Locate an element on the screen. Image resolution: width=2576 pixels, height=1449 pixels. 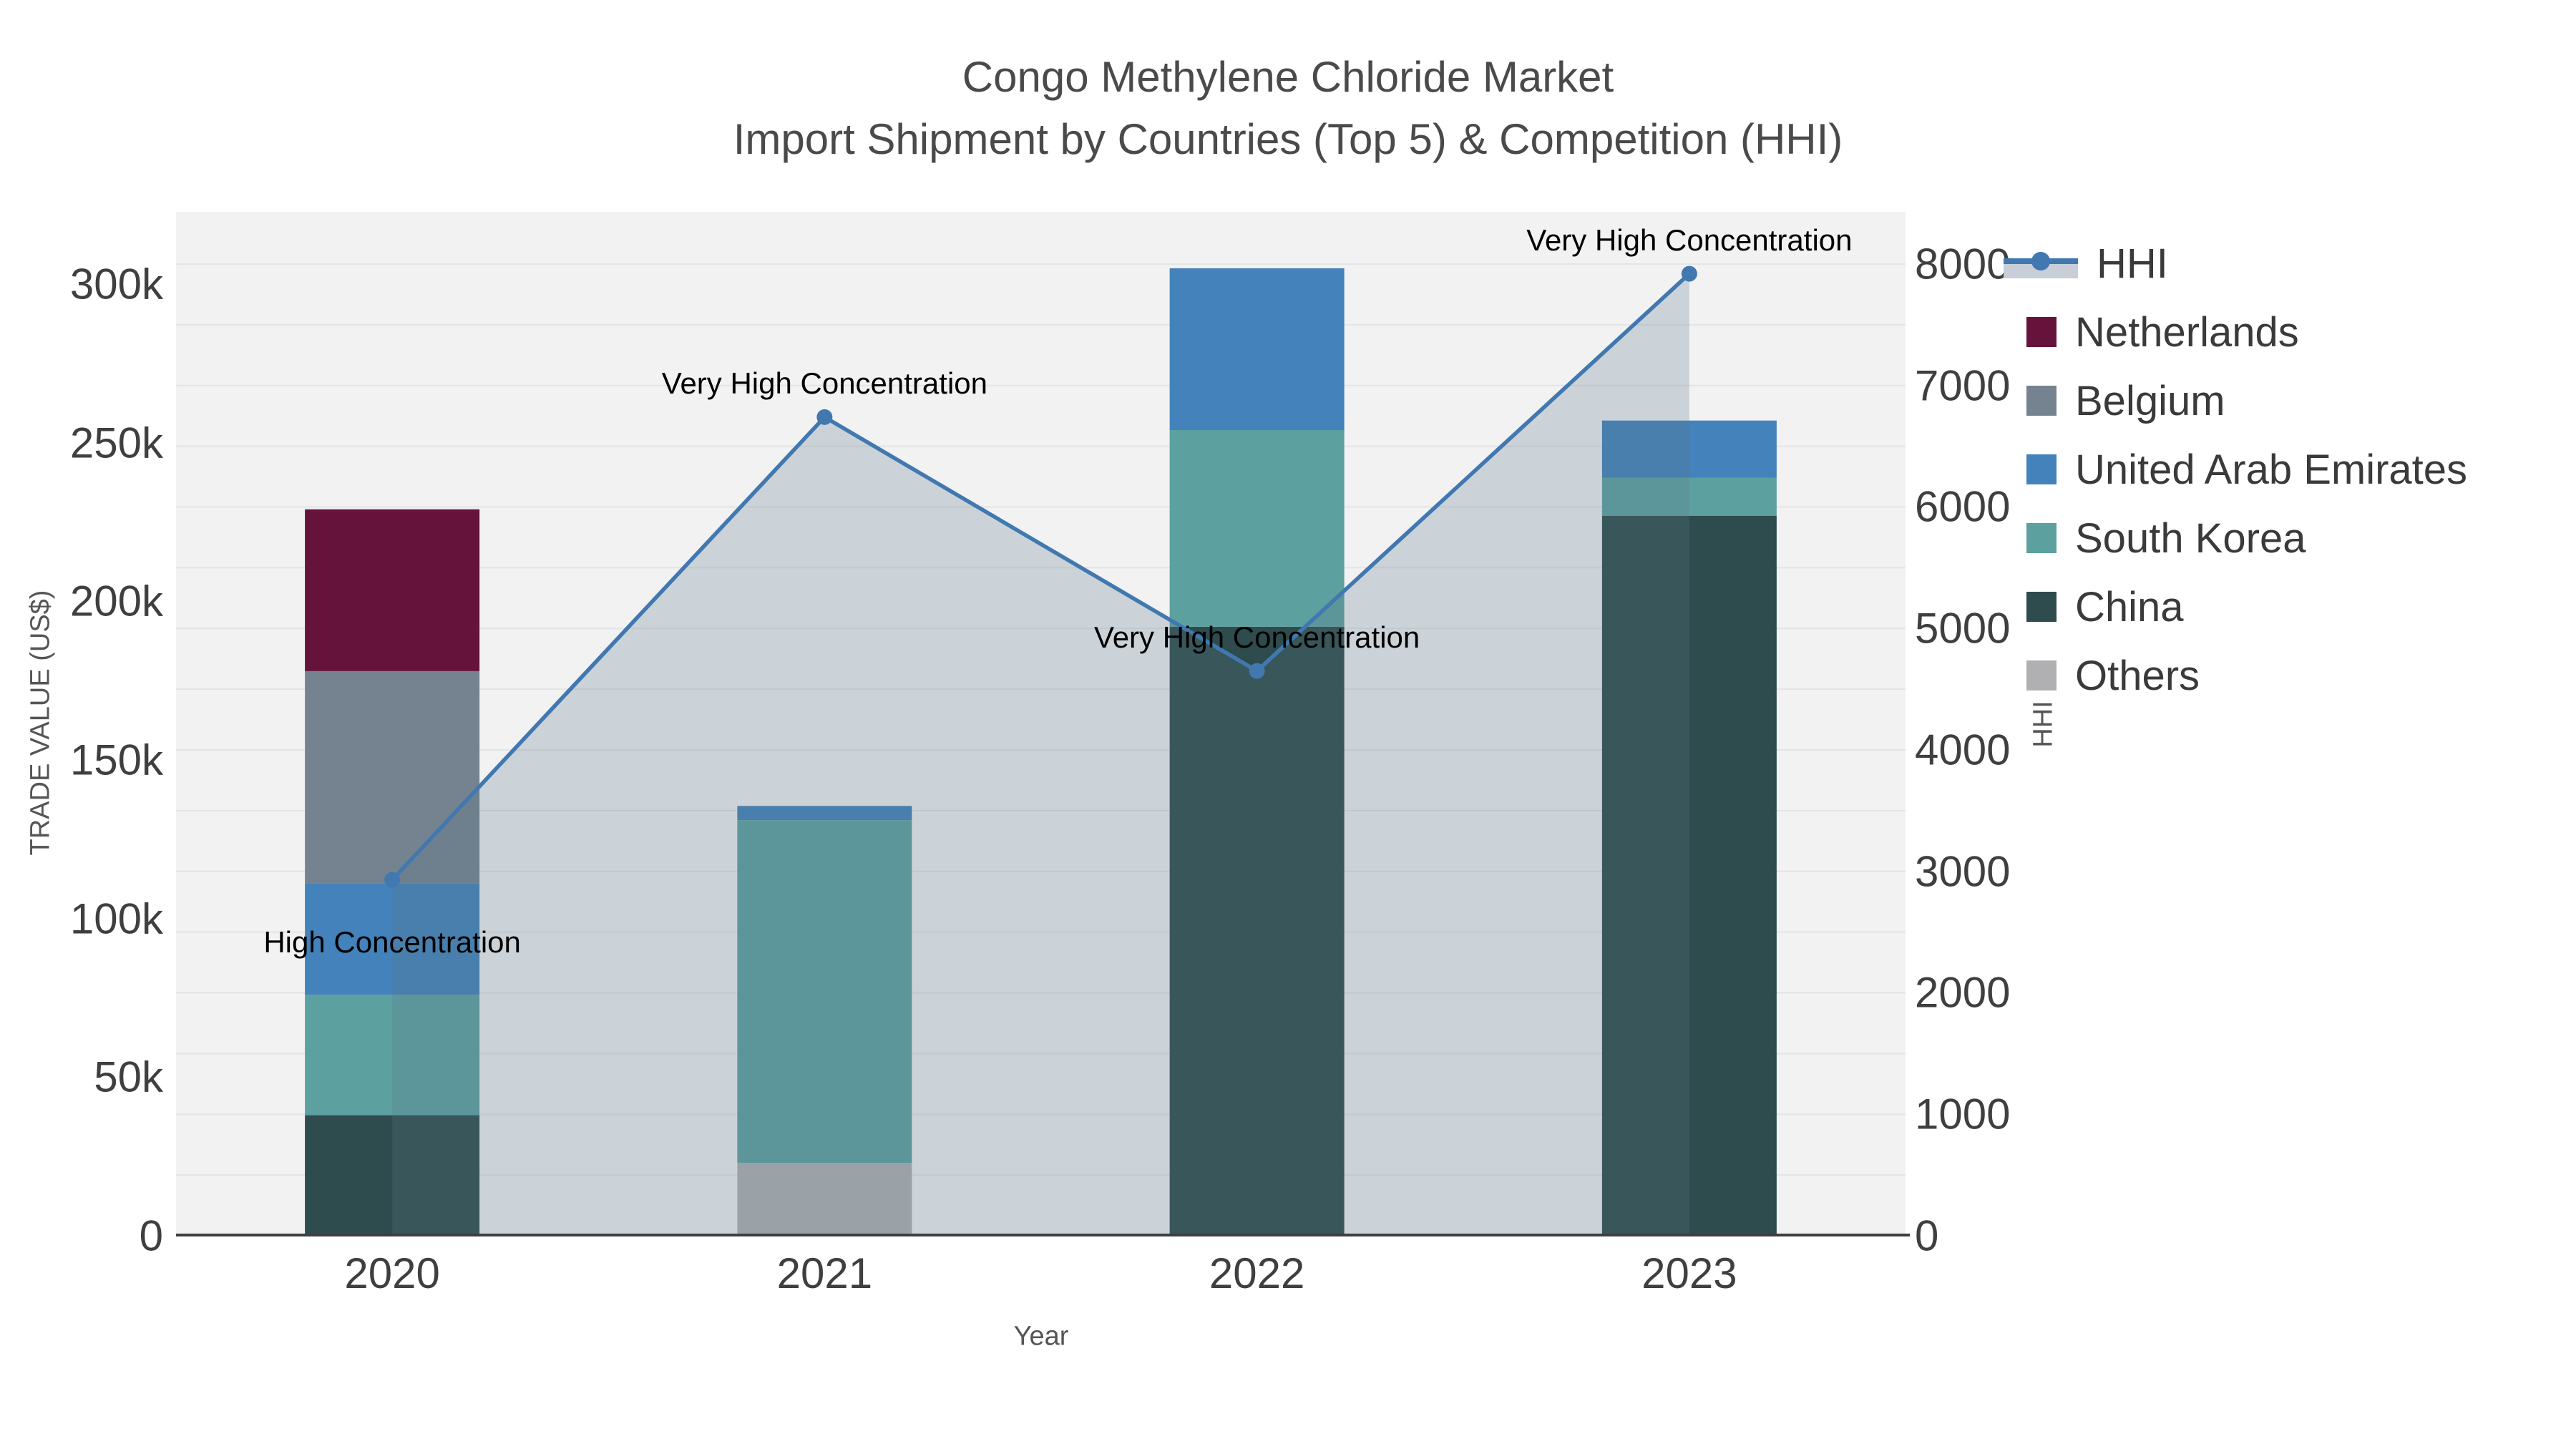
bar-segment-south-korea-2022 is located at coordinates (1257, 528).